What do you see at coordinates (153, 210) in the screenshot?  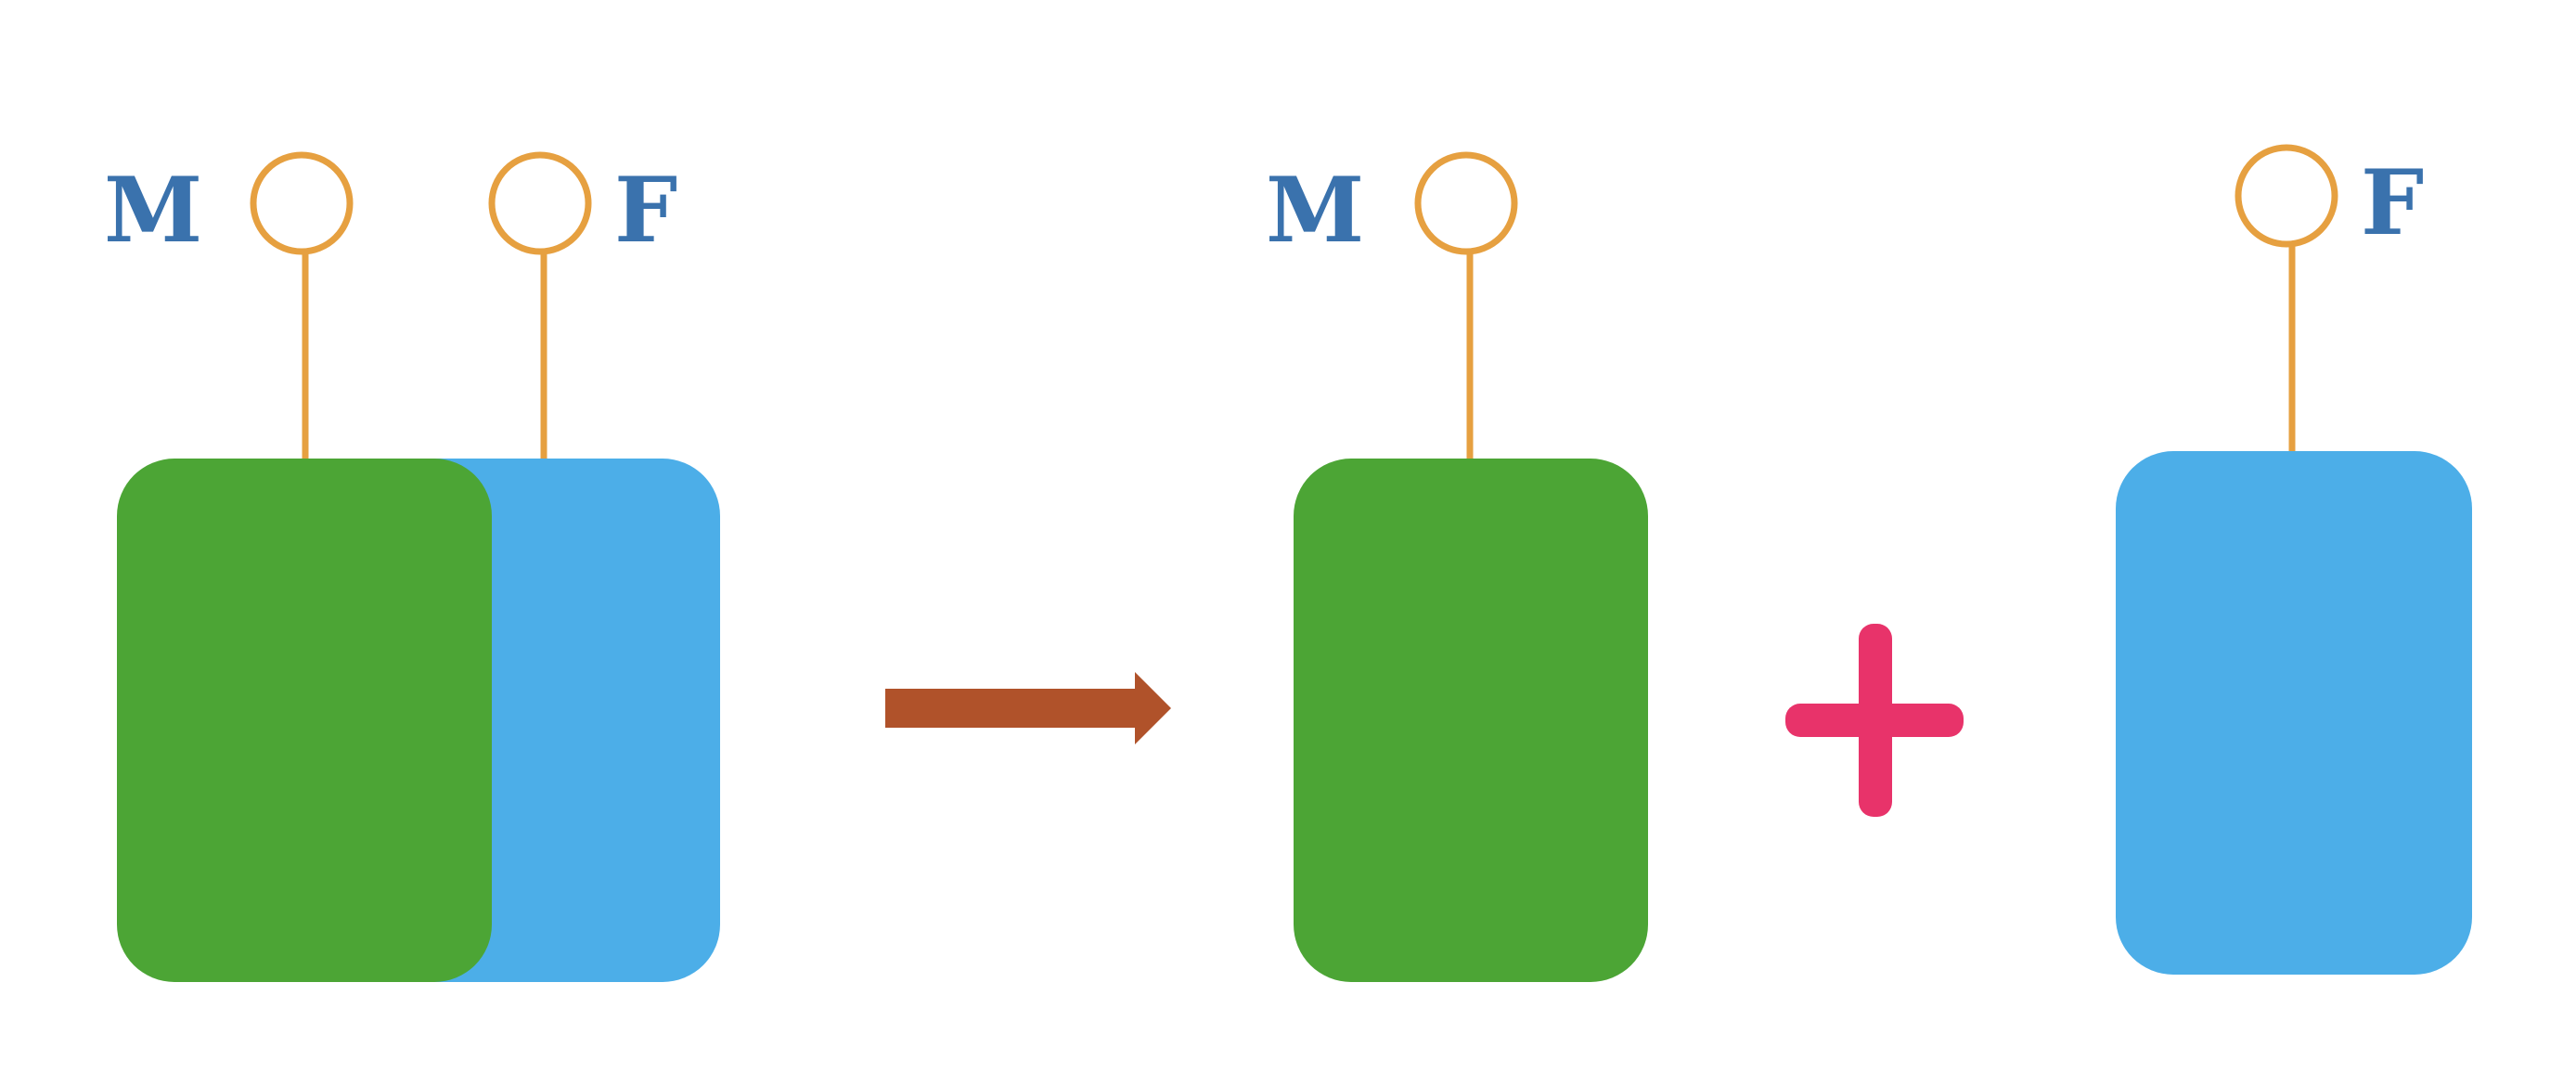 I see `label-m-left: M` at bounding box center [153, 210].